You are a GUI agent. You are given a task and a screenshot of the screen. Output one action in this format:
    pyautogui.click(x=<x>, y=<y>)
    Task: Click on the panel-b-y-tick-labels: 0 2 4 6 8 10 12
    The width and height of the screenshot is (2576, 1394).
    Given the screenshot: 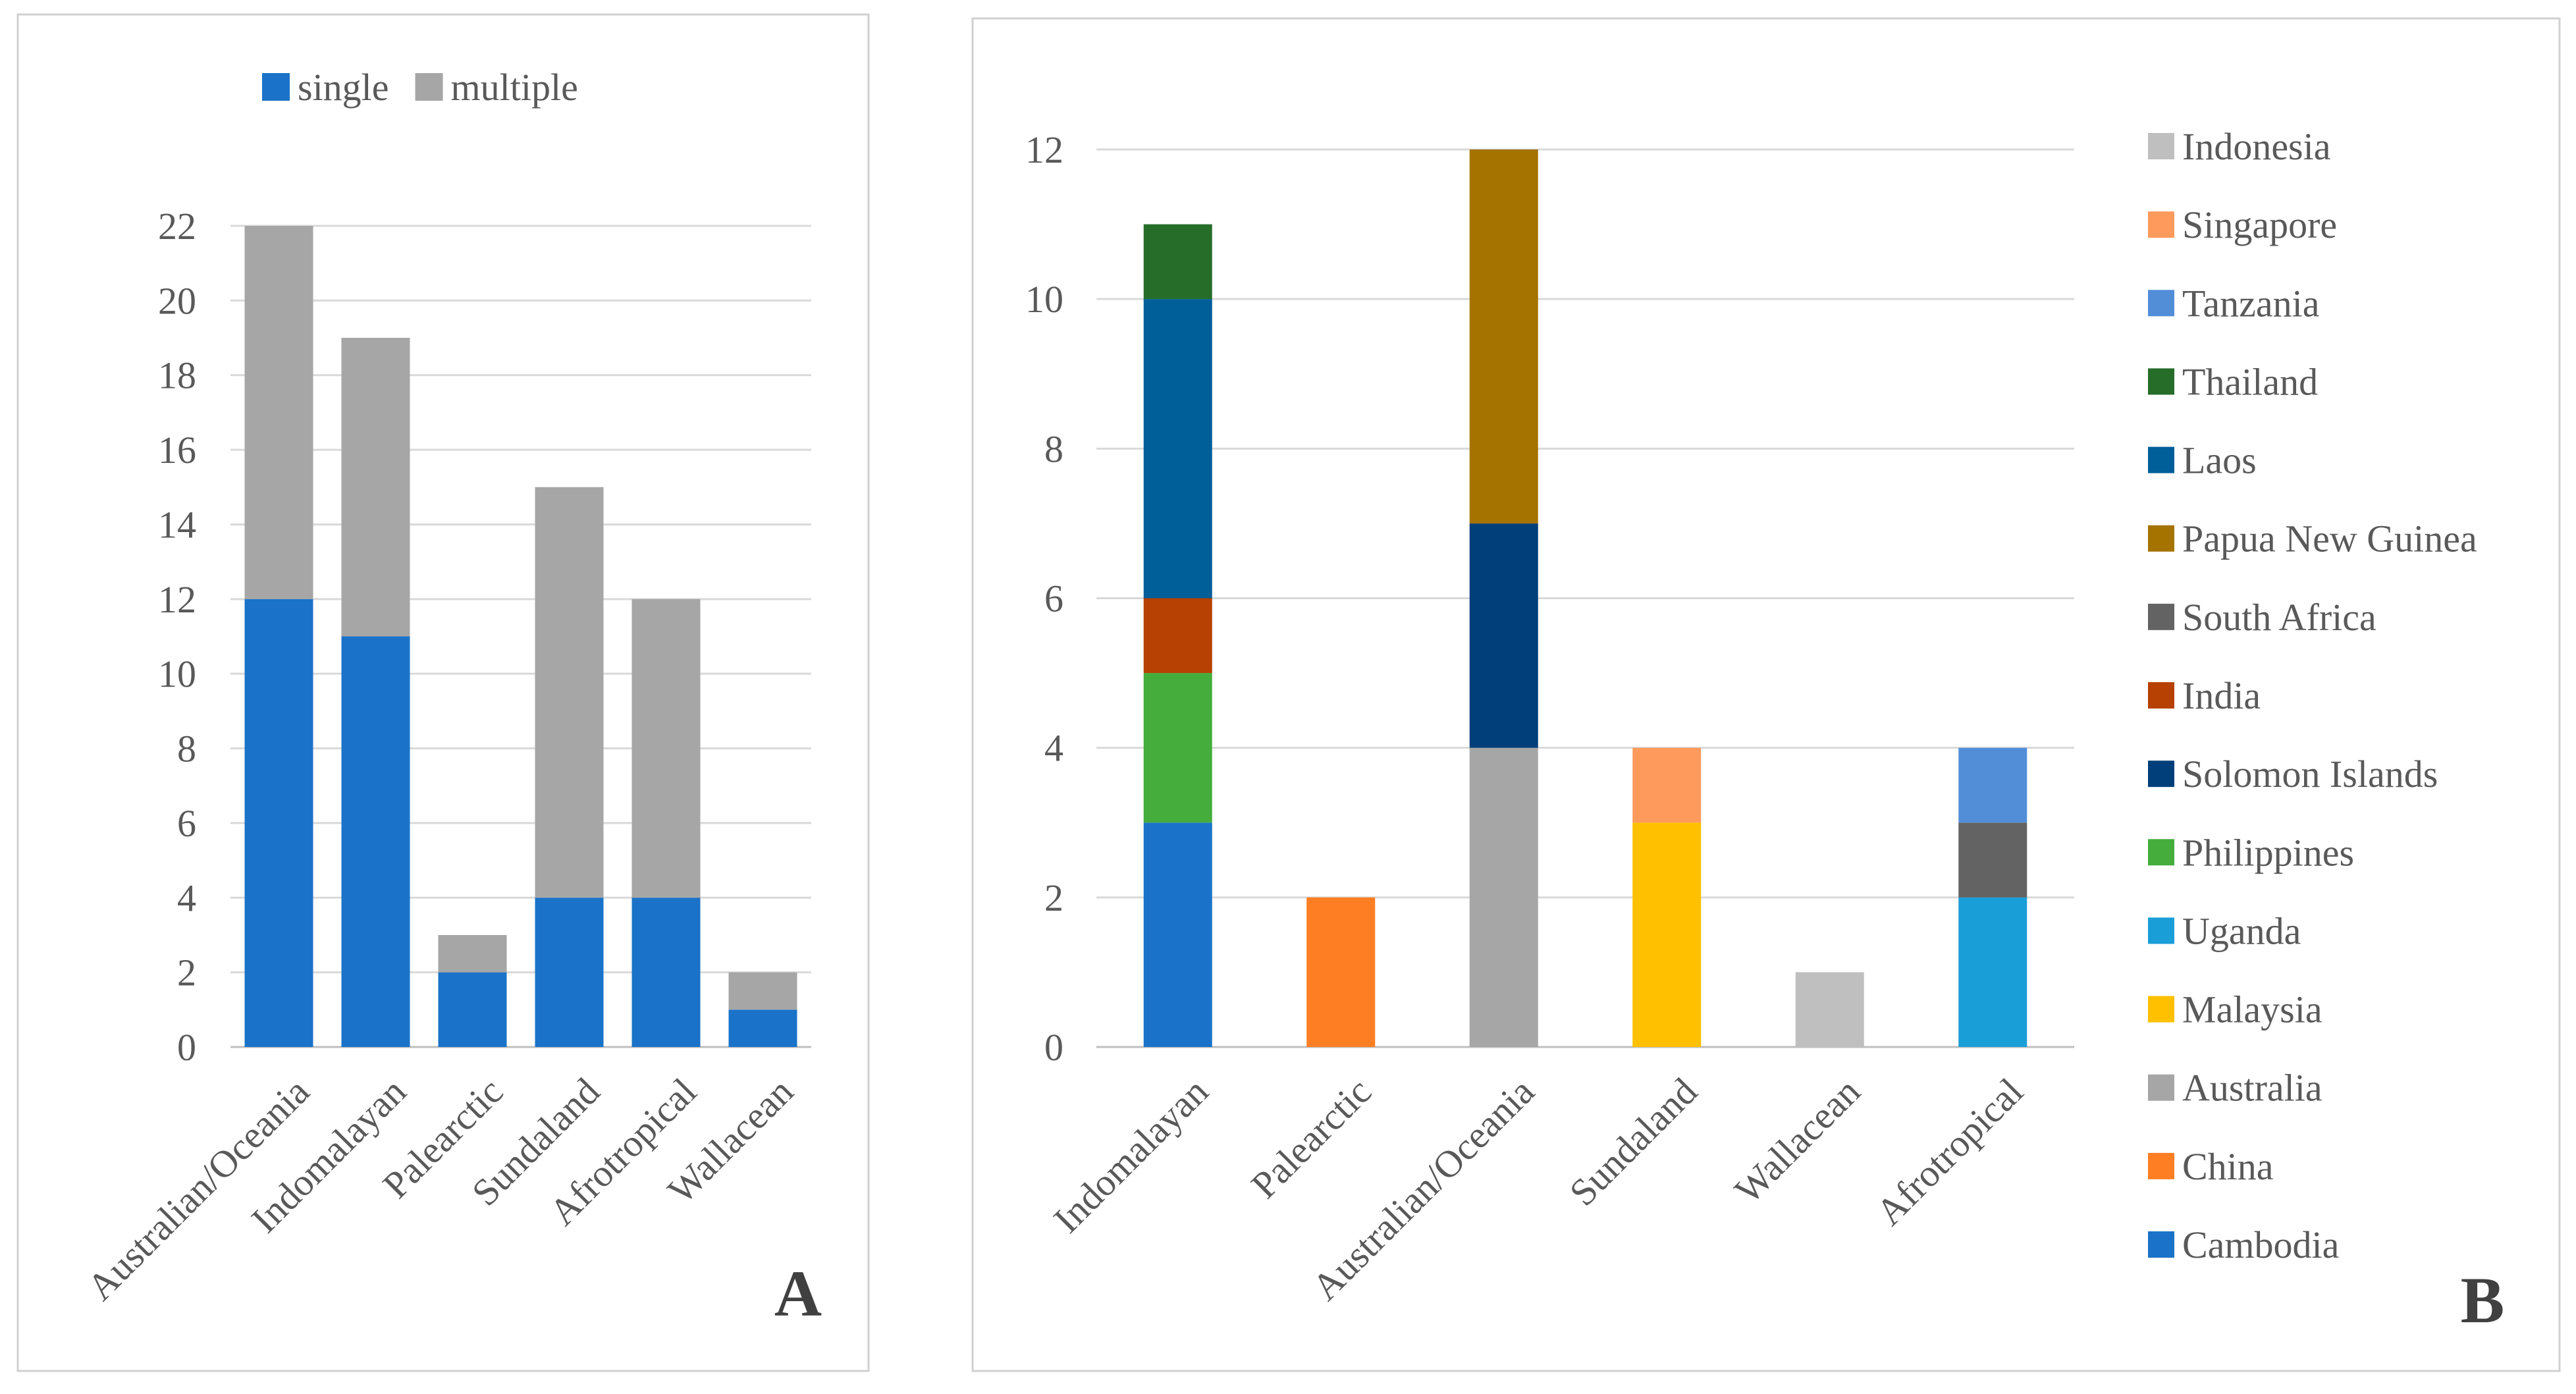 What is the action you would take?
    pyautogui.click(x=1044, y=598)
    